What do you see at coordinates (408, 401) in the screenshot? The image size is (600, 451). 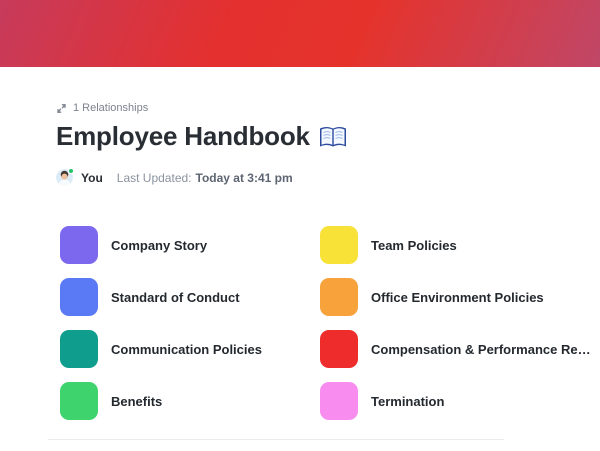 I see `card-label: Termination` at bounding box center [408, 401].